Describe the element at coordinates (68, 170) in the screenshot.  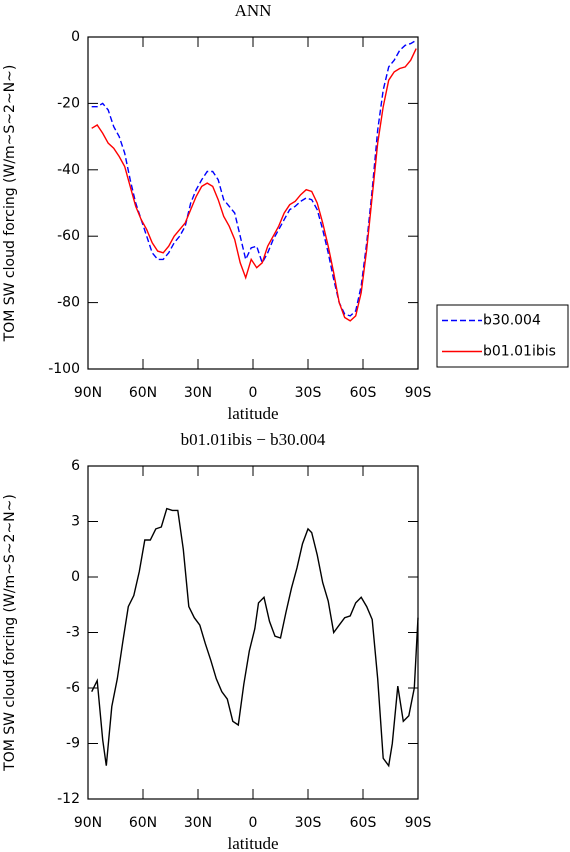
I see `y-tick-label: -40` at that location.